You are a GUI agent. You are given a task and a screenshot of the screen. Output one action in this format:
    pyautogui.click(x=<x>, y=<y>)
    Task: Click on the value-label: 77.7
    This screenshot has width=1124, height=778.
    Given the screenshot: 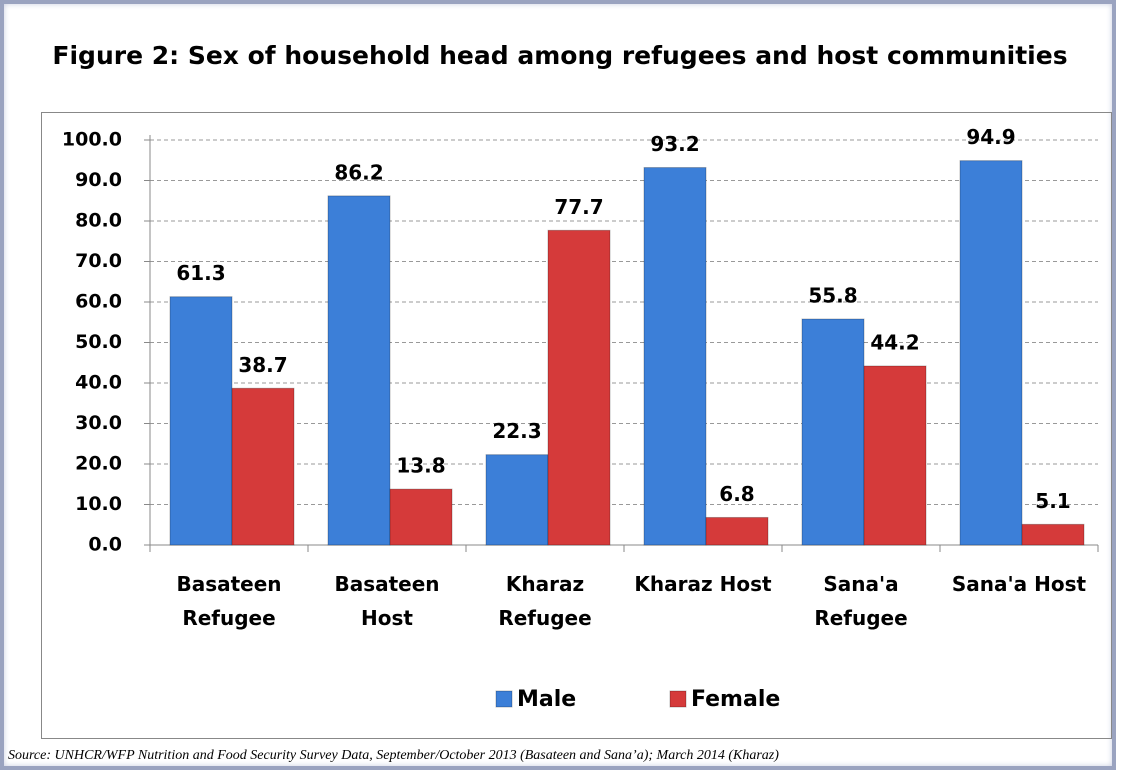 What is the action you would take?
    pyautogui.click(x=578, y=207)
    